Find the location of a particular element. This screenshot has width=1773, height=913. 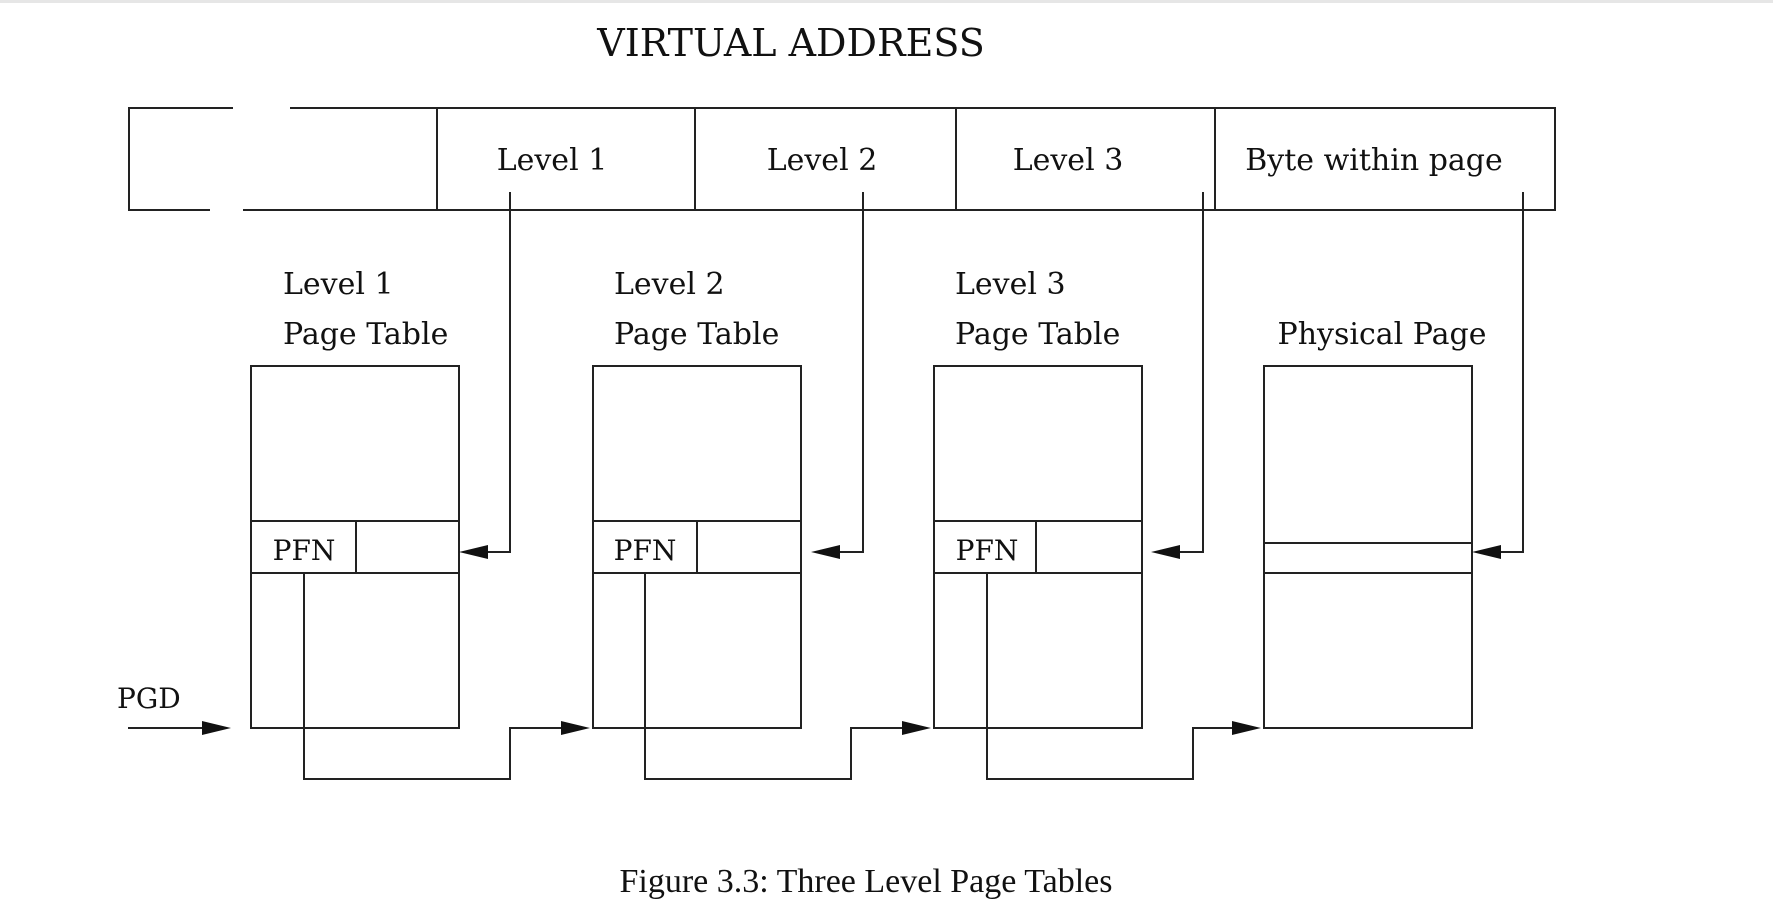

table-1-pfn: PFN is located at coordinates (304, 550).